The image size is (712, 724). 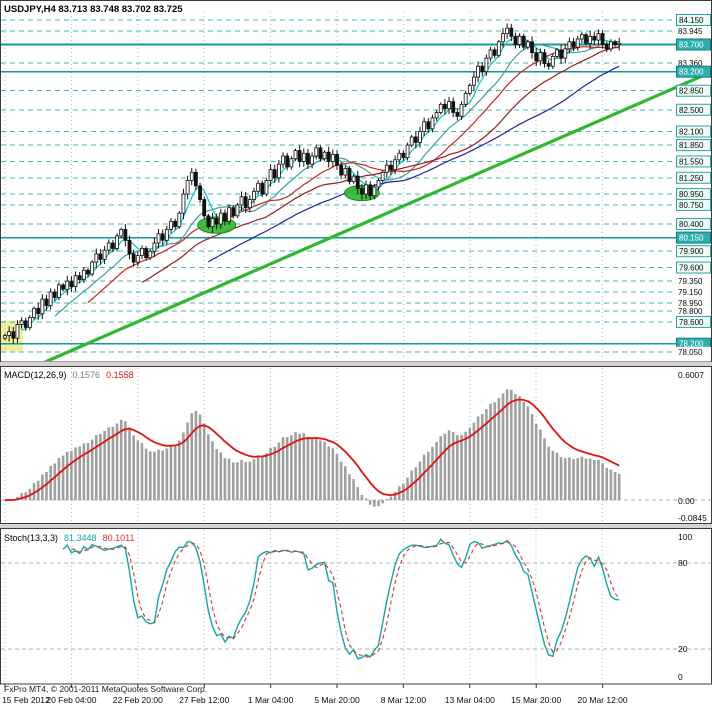 What do you see at coordinates (683, 649) in the screenshot?
I see `stoch-scale-20: 20` at bounding box center [683, 649].